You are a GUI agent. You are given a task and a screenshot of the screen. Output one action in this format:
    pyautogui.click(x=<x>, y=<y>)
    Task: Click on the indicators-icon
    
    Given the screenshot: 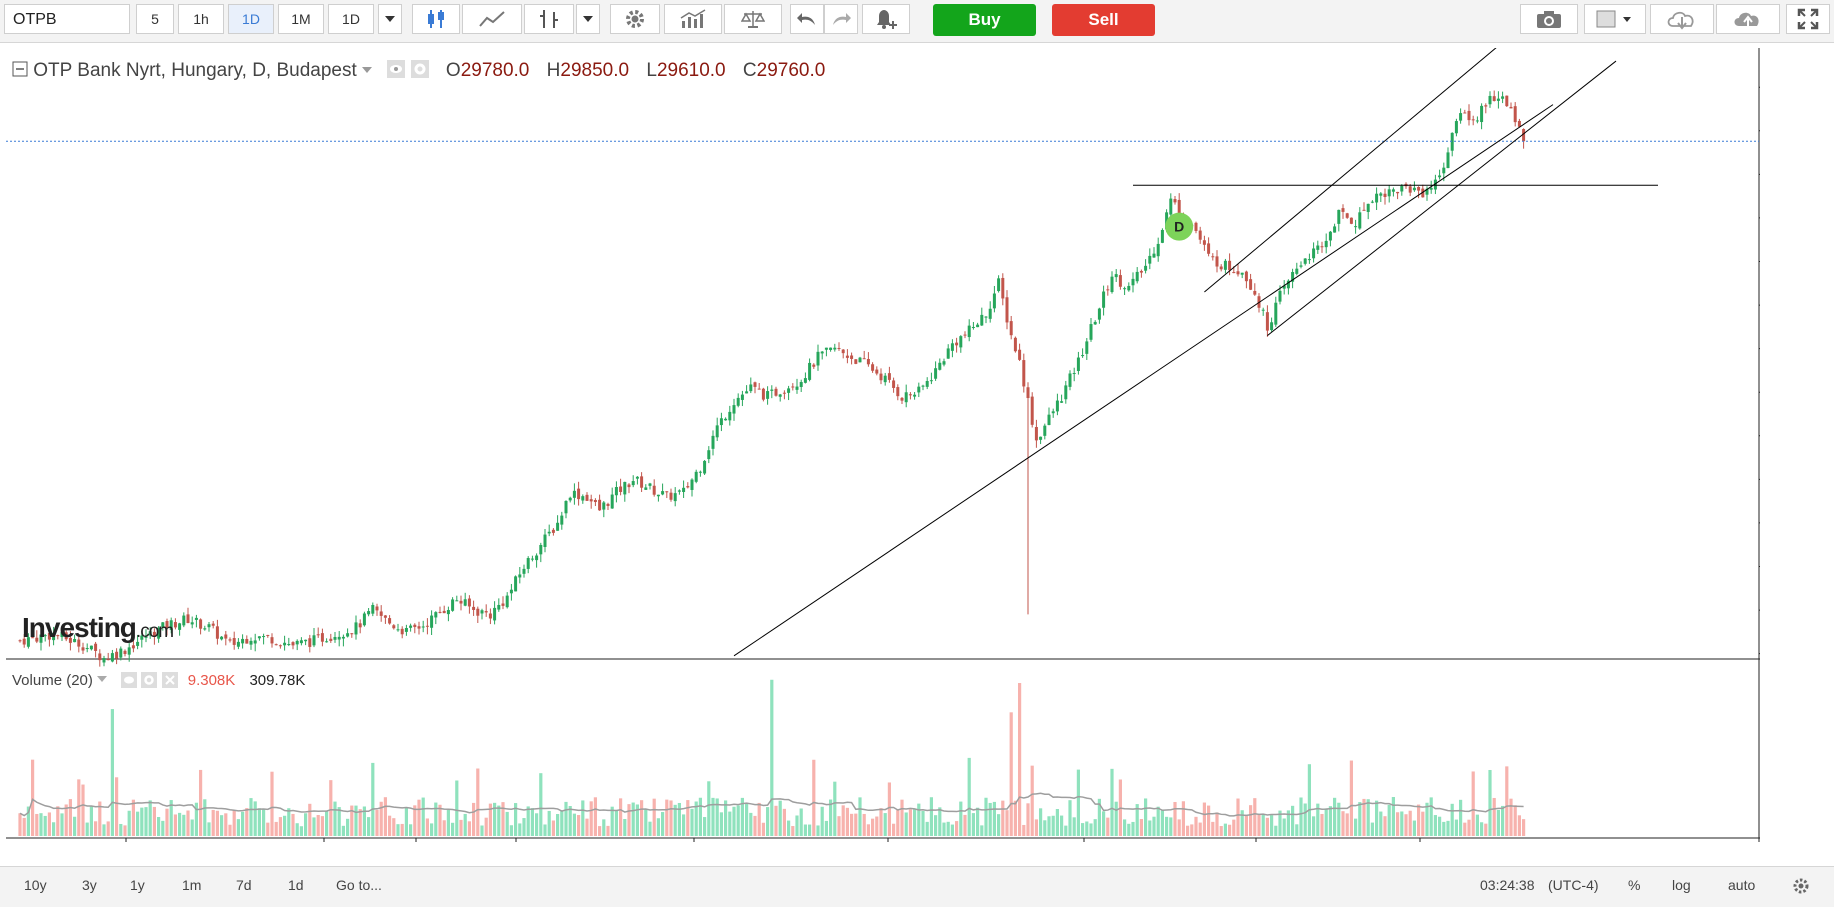 What is the action you would take?
    pyautogui.click(x=693, y=18)
    